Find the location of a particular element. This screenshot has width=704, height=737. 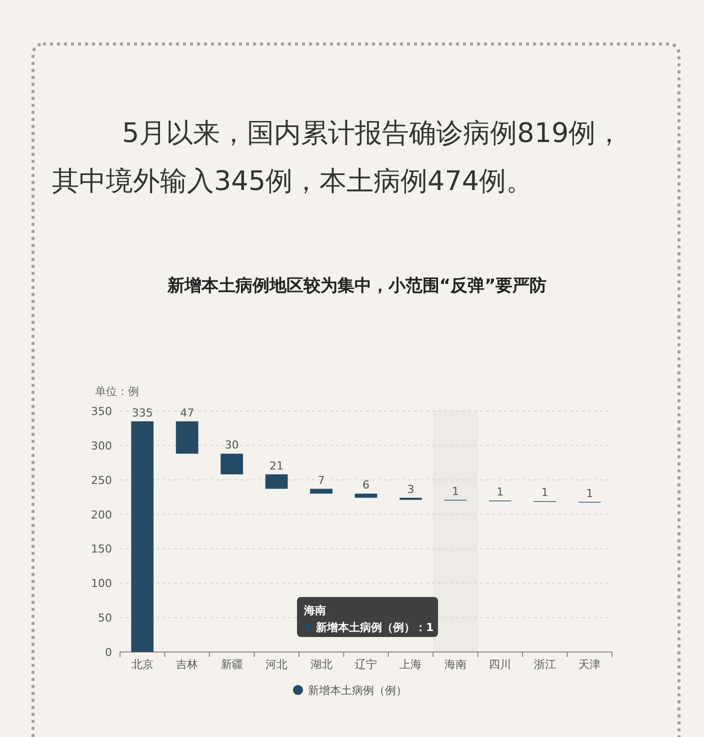

data-label: 335 is located at coordinates (142, 413).